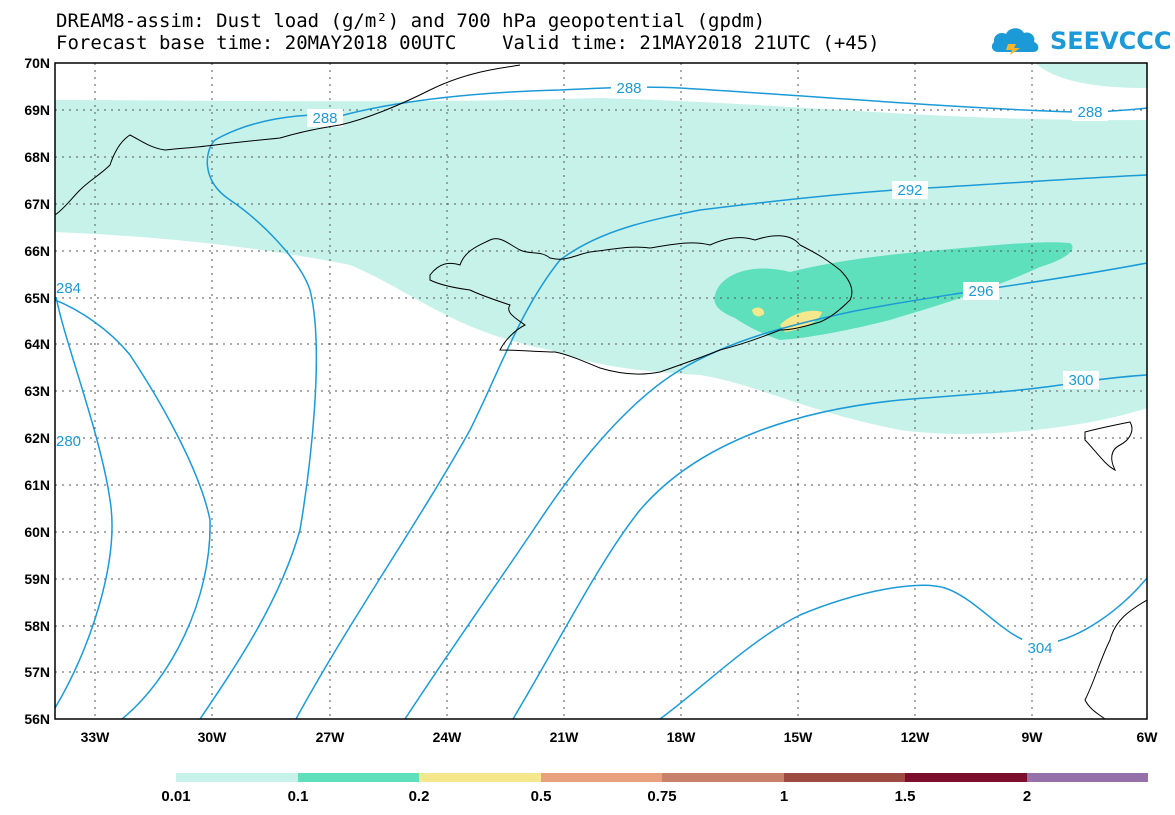  I want to click on iceland-coast, so click(641, 305).